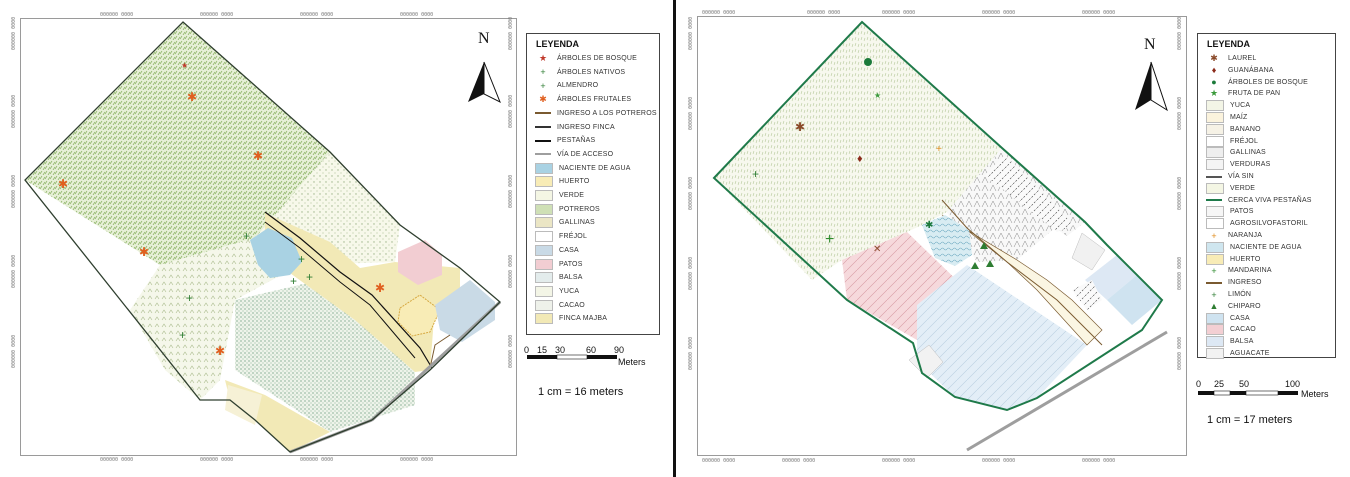  What do you see at coordinates (1270, 200) in the screenshot?
I see `legend-item-label: CERCA VIVA PESTAÑAS` at bounding box center [1270, 200].